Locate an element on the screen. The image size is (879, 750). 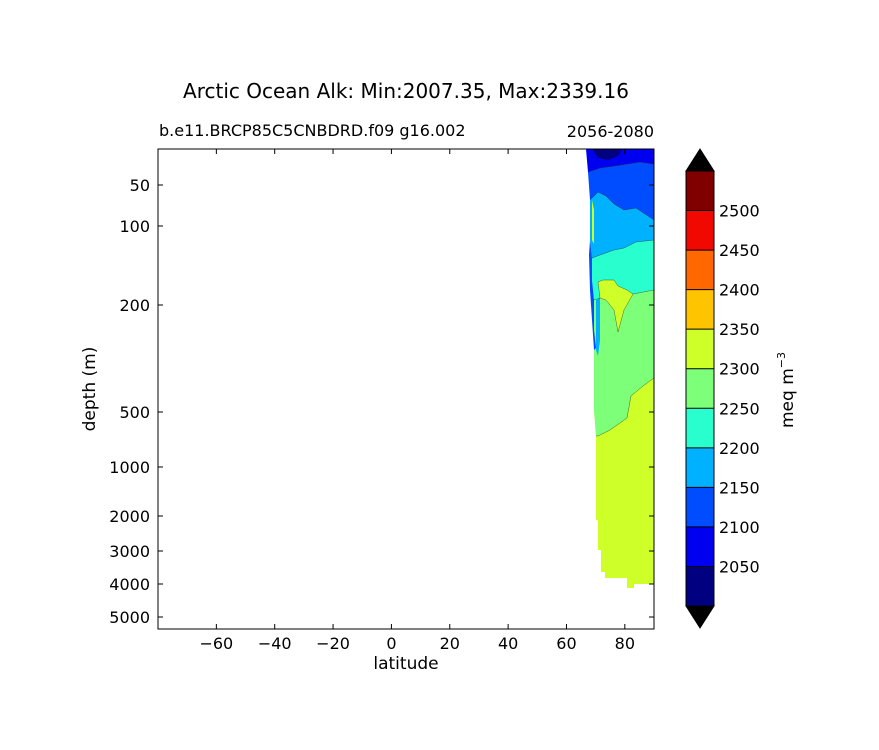
contour-band-2300-2350-tongue is located at coordinates (615, 306).